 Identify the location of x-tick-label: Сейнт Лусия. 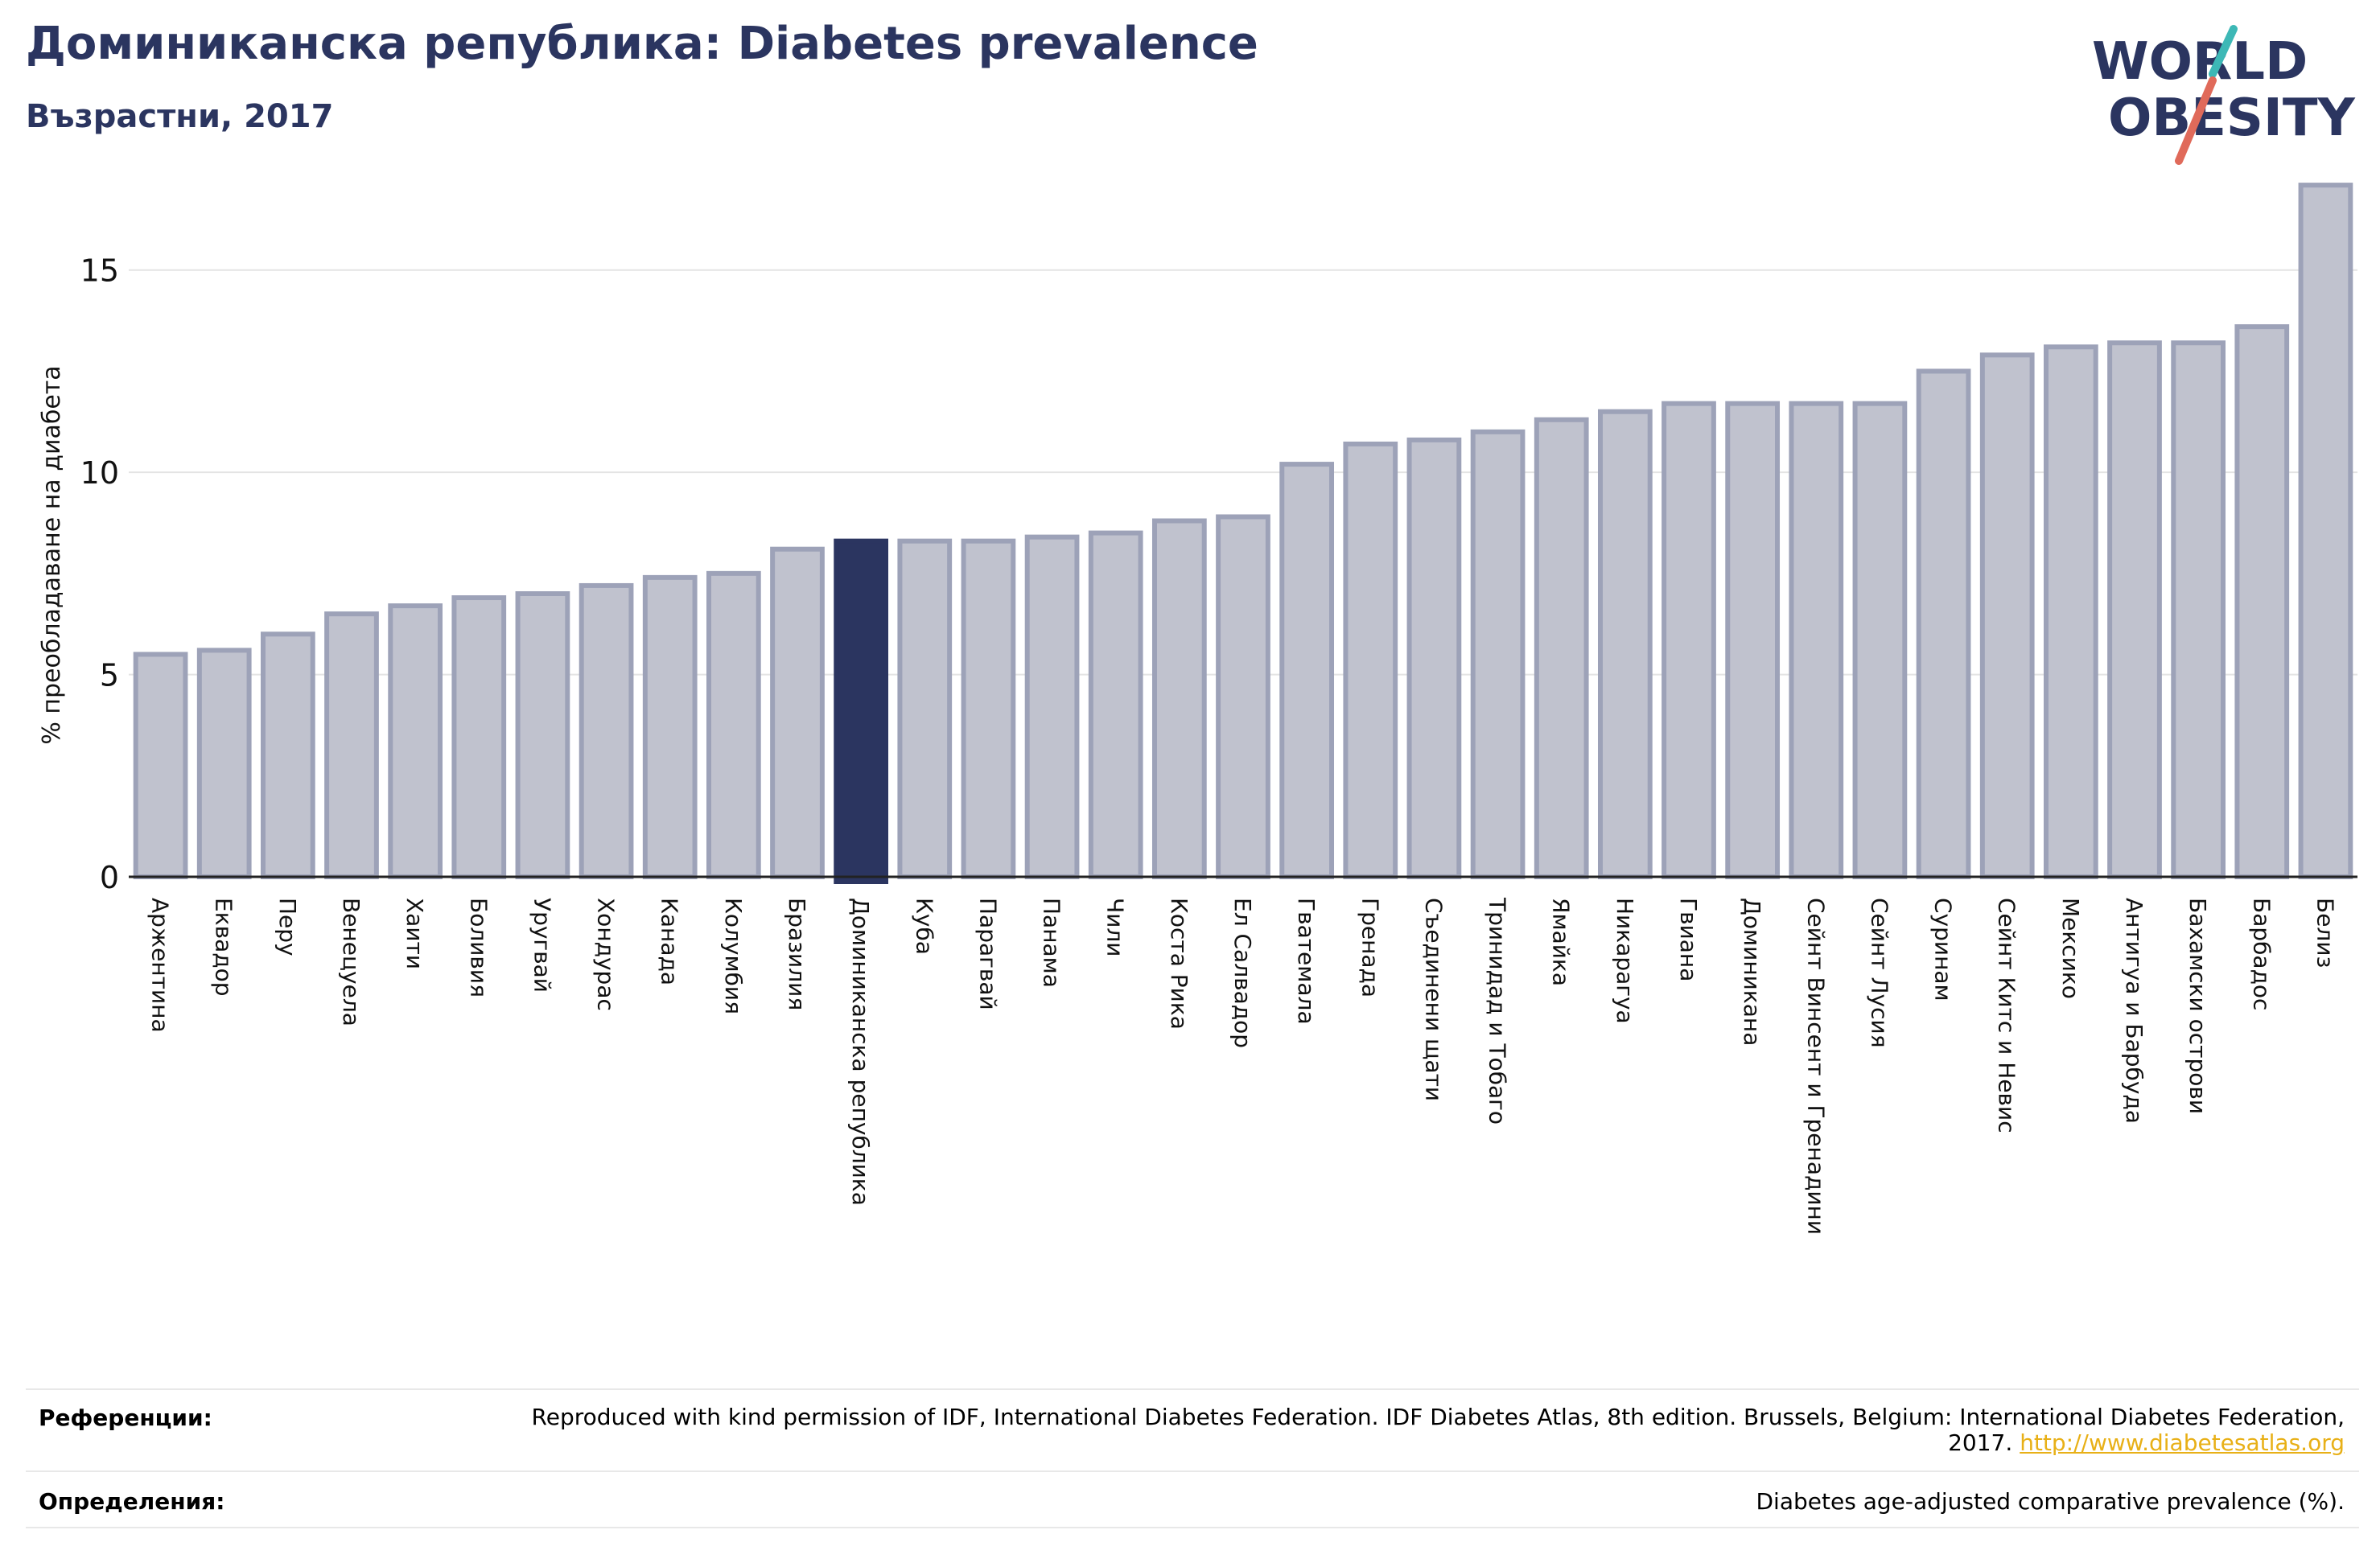
(1879, 973).